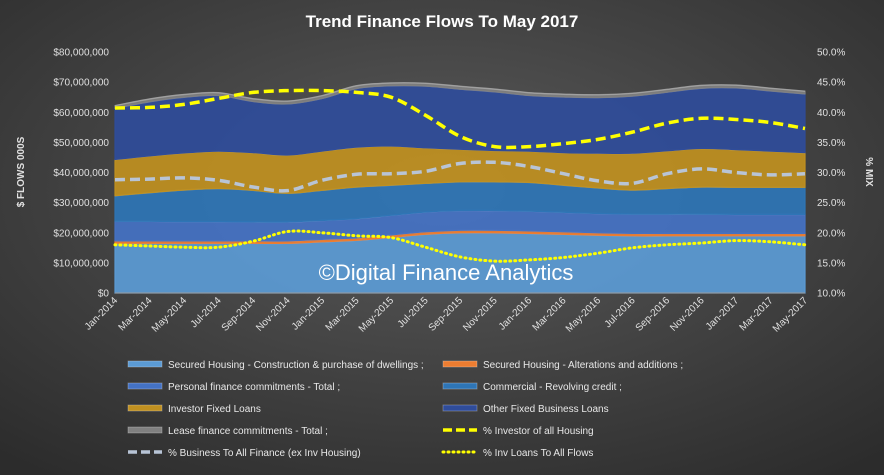 This screenshot has width=884, height=475. I want to click on y-tick-label: $30,000,000, so click(81, 203).